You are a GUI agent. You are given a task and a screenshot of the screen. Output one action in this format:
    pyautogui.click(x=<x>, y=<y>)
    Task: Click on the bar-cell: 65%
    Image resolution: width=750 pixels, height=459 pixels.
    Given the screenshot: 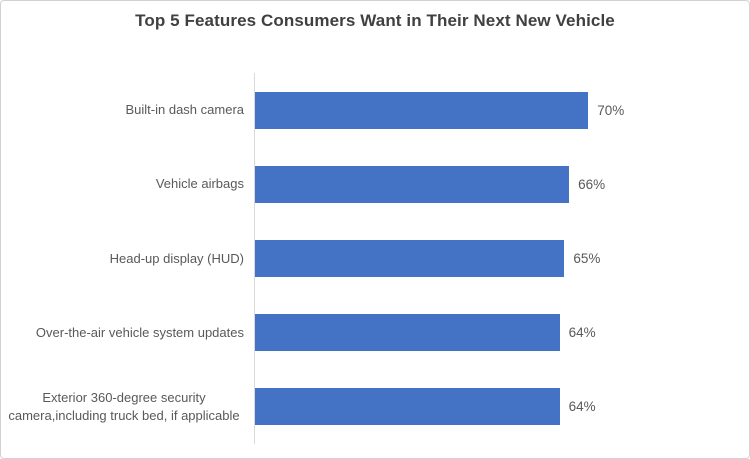 What is the action you would take?
    pyautogui.click(x=496, y=258)
    